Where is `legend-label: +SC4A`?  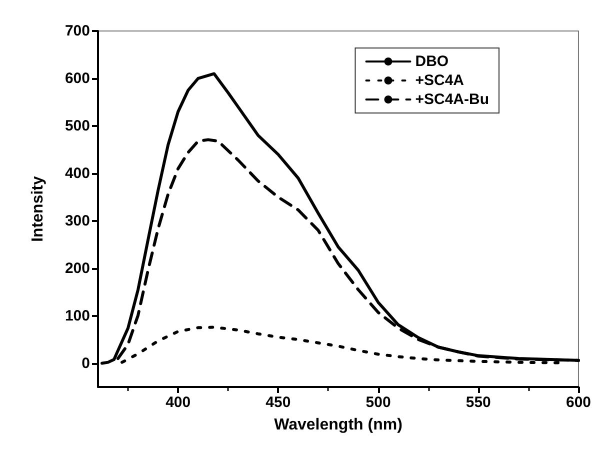
legend-label: +SC4A is located at coordinates (439, 80).